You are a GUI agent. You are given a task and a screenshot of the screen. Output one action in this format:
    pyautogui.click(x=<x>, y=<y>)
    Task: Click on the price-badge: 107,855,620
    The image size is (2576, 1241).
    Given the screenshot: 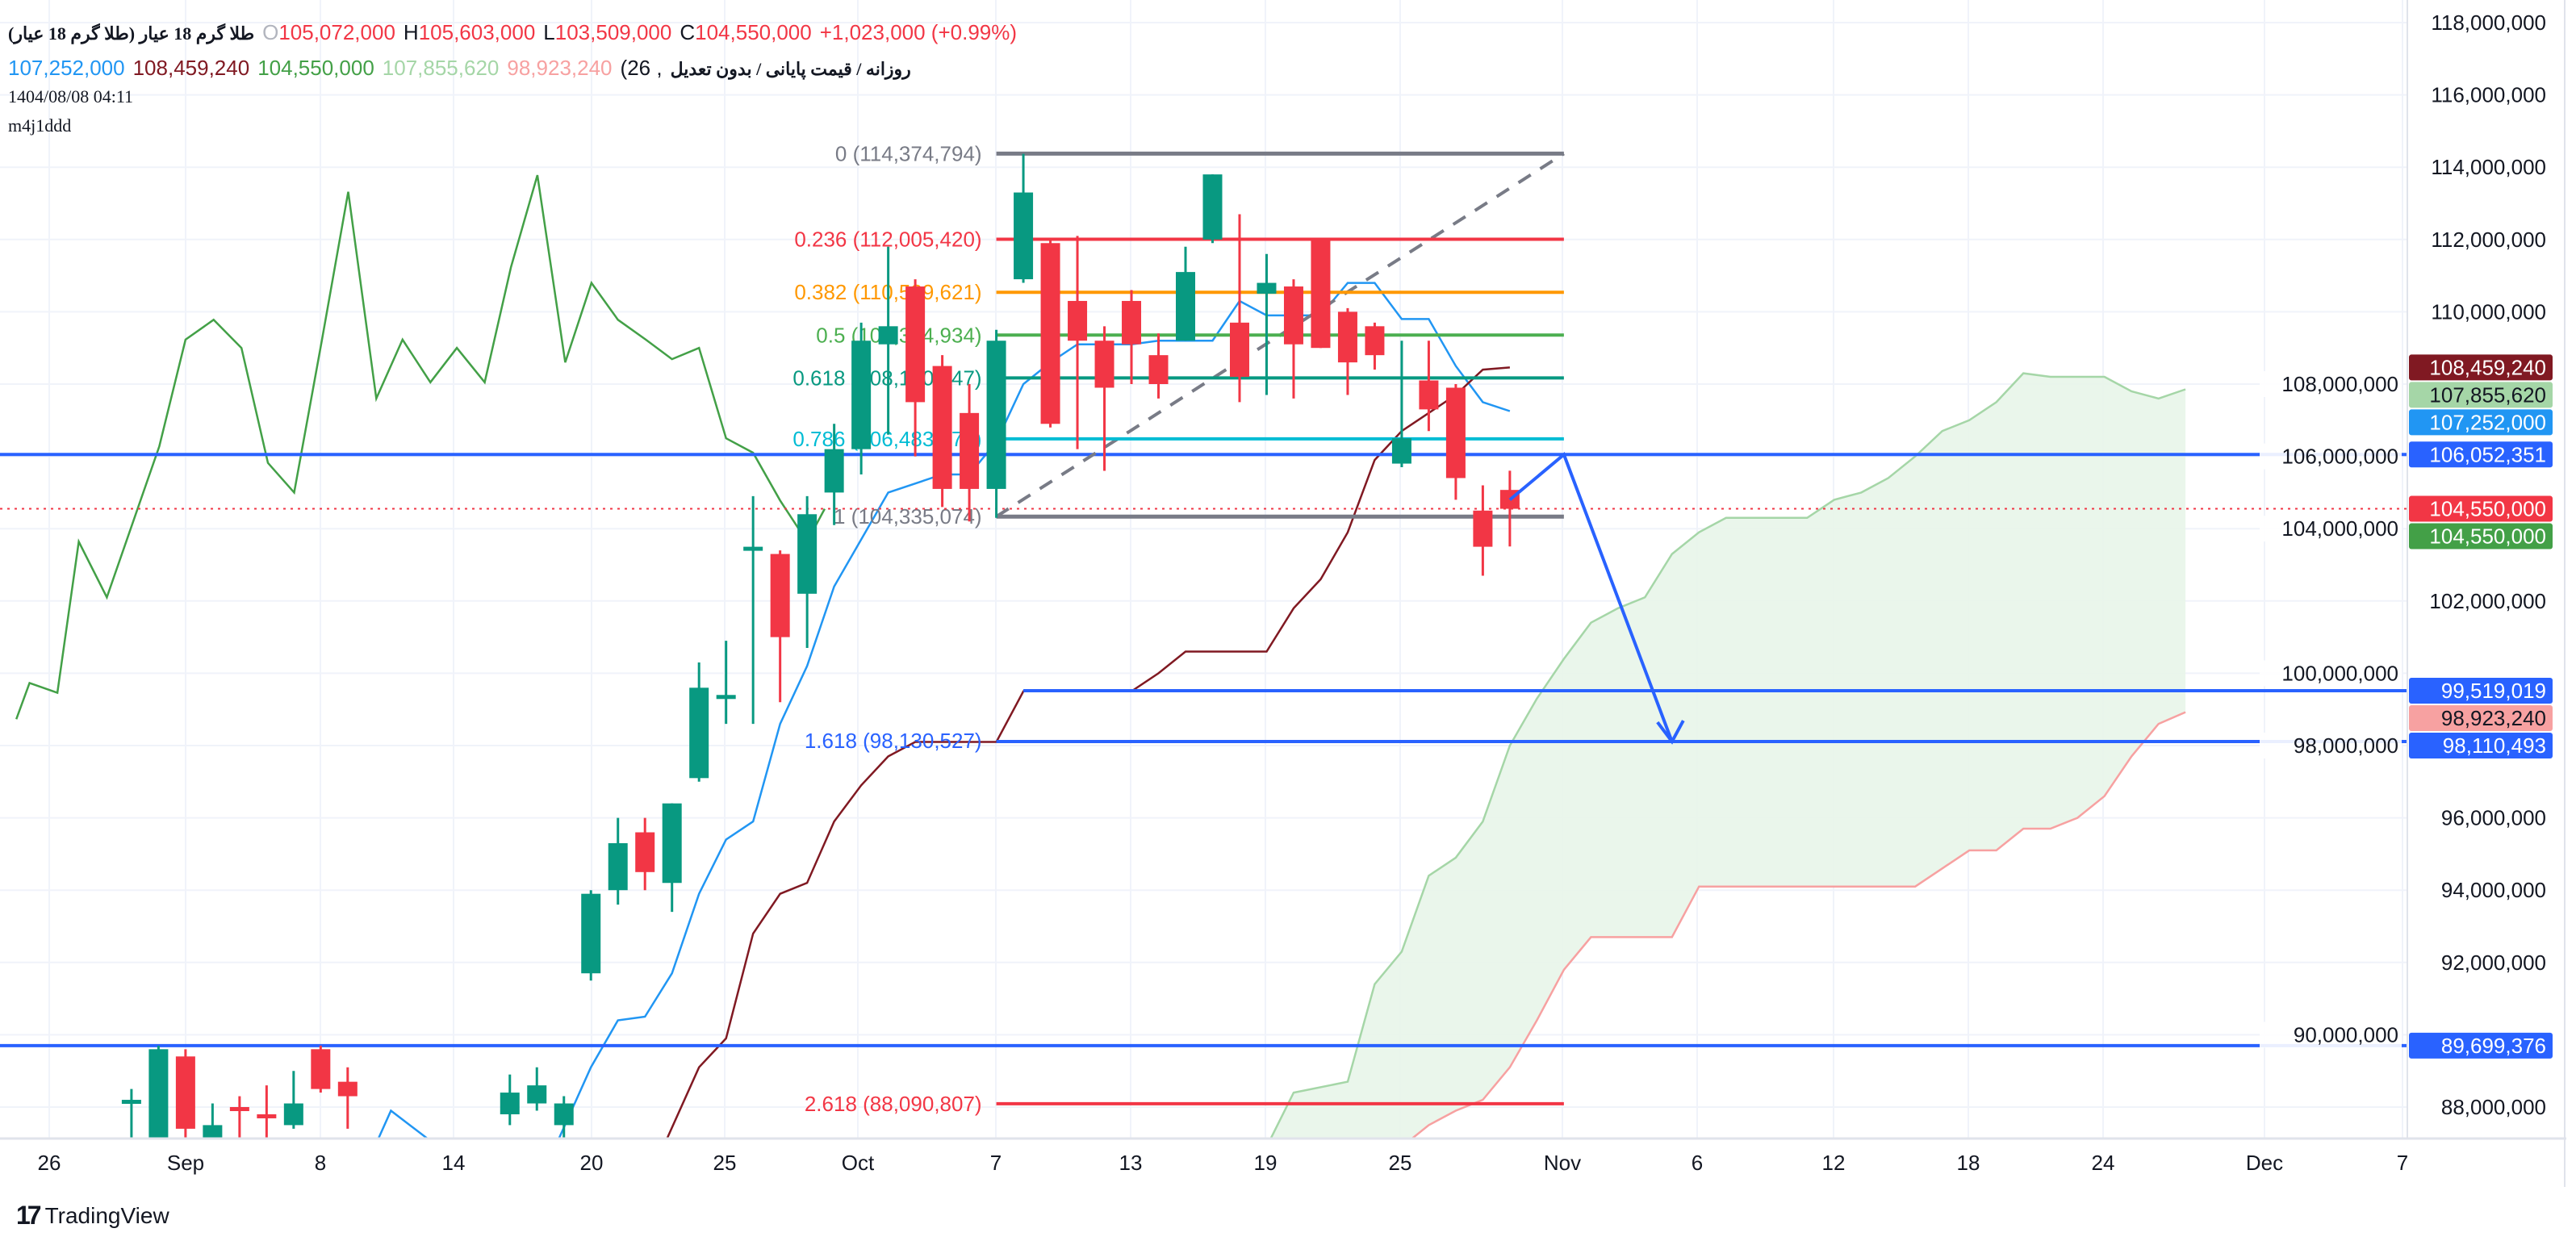 What is the action you would take?
    pyautogui.click(x=2481, y=395)
    